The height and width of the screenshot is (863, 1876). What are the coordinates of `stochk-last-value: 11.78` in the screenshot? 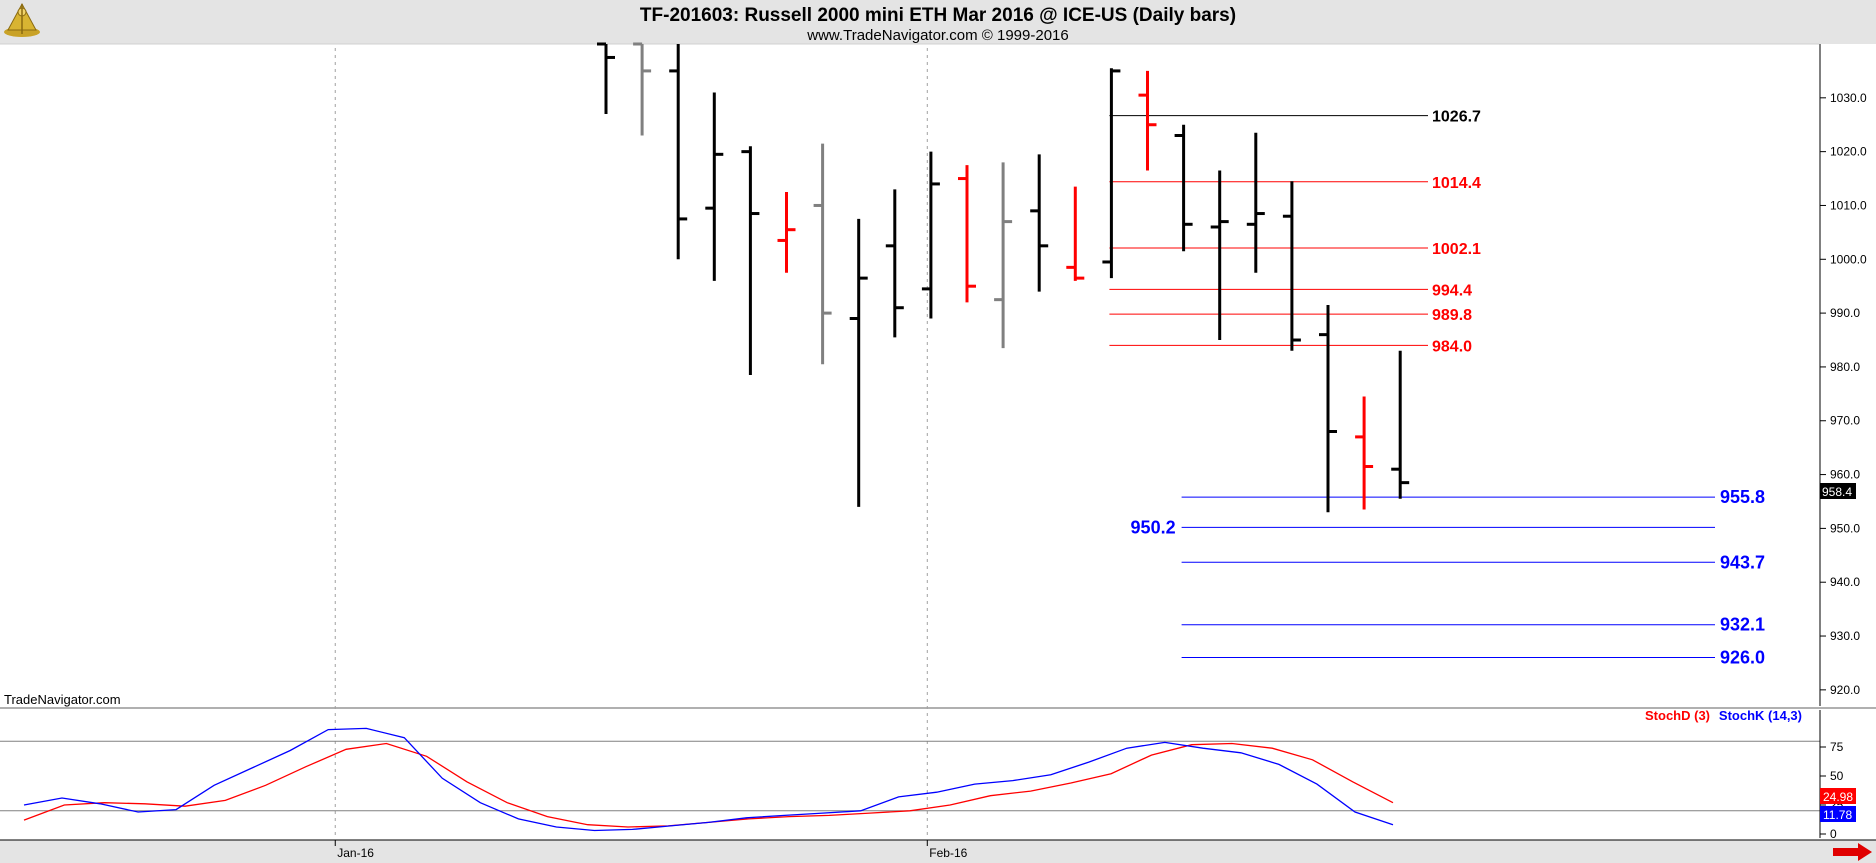 It's located at (1837, 815).